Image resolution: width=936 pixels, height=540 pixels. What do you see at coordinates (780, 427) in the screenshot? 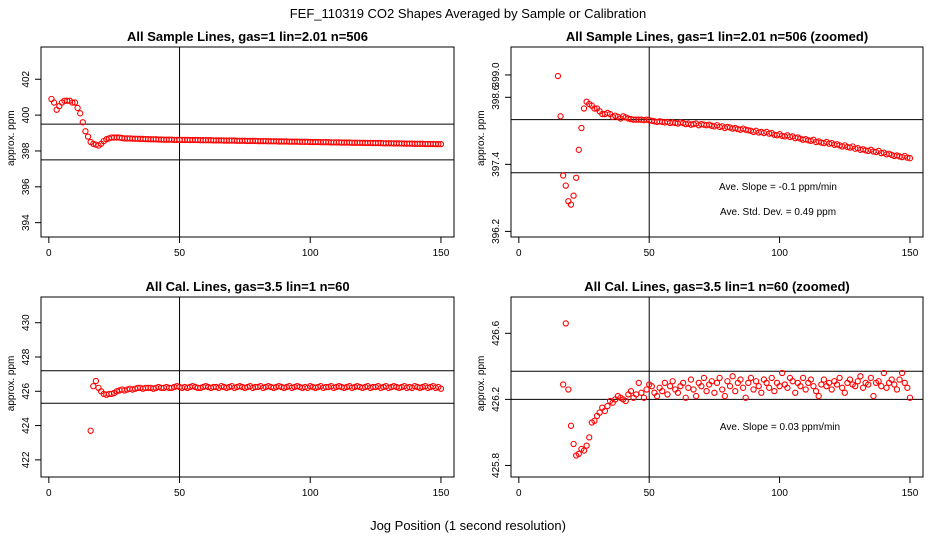
I see `annotation-text: Ave. Slope = 0.03 ppm/min` at bounding box center [780, 427].